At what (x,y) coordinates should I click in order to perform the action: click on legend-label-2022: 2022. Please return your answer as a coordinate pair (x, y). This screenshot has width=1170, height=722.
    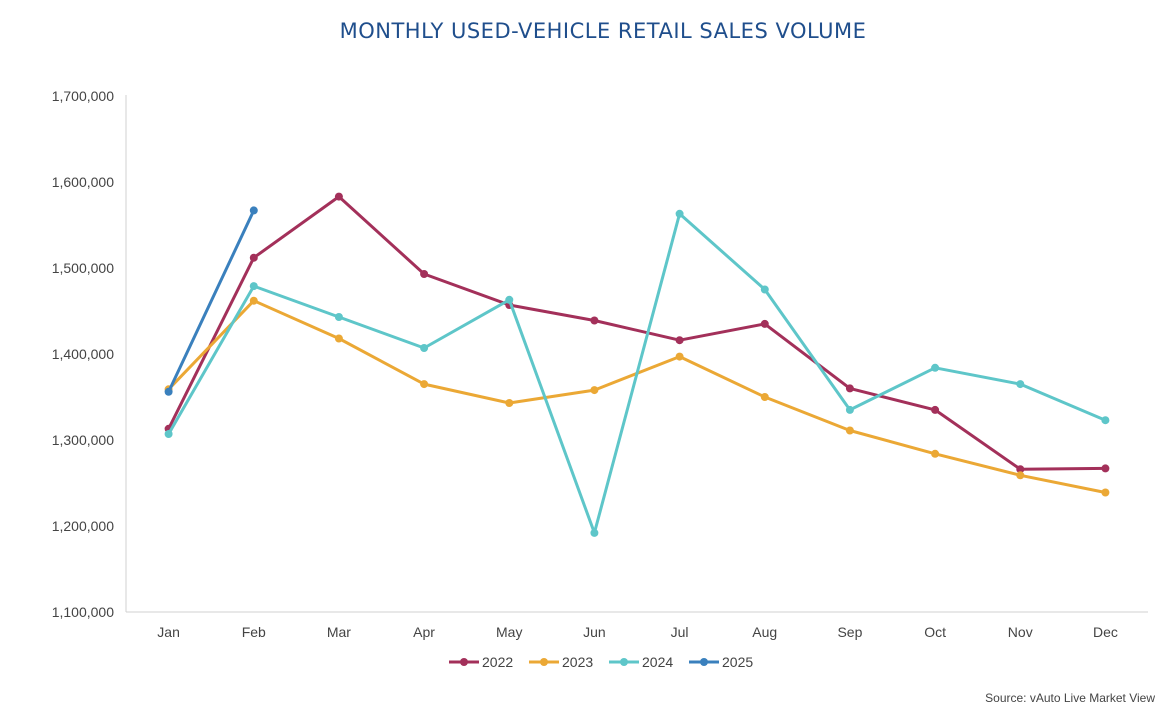
    Looking at the image, I should click on (497, 662).